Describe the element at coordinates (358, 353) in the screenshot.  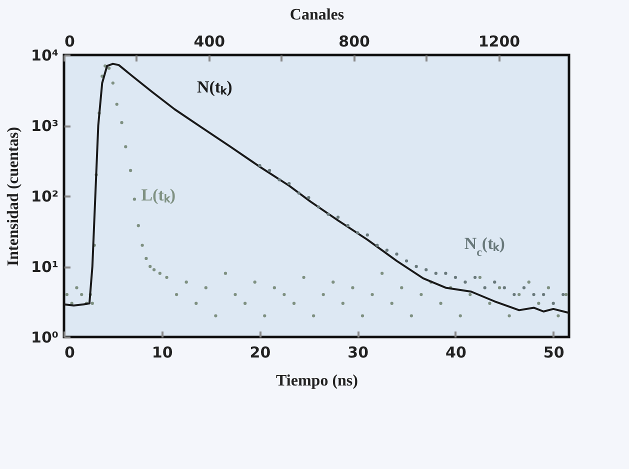
I see `x-tick-label: 30` at that location.